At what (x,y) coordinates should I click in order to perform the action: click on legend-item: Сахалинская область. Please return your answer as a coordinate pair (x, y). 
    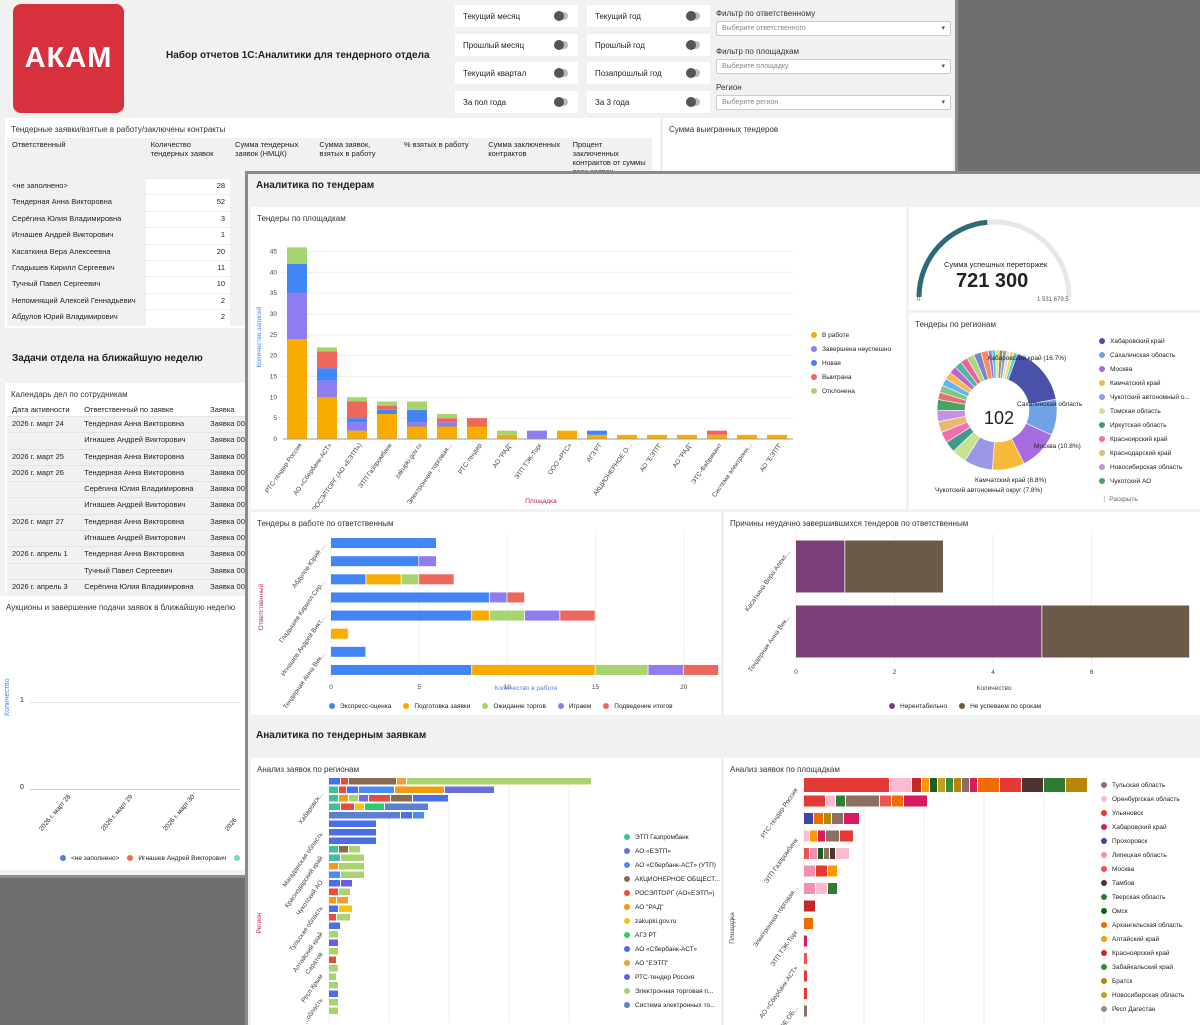
    Looking at the image, I should click on (1144, 356).